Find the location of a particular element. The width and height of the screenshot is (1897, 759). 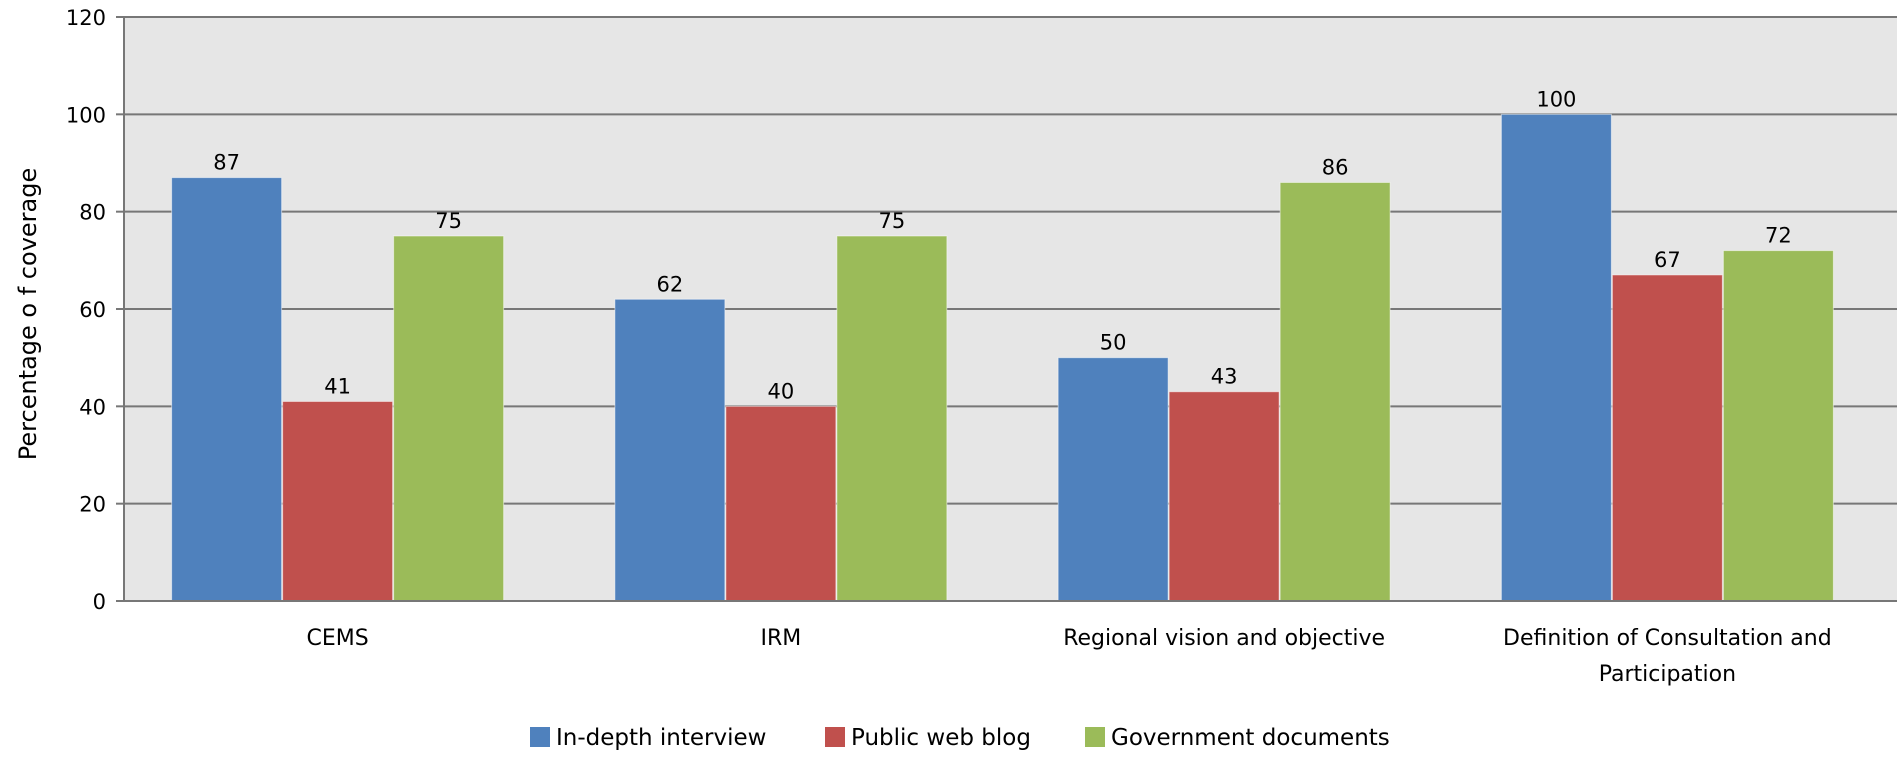

x-category-label: IRM is located at coordinates (780, 638).